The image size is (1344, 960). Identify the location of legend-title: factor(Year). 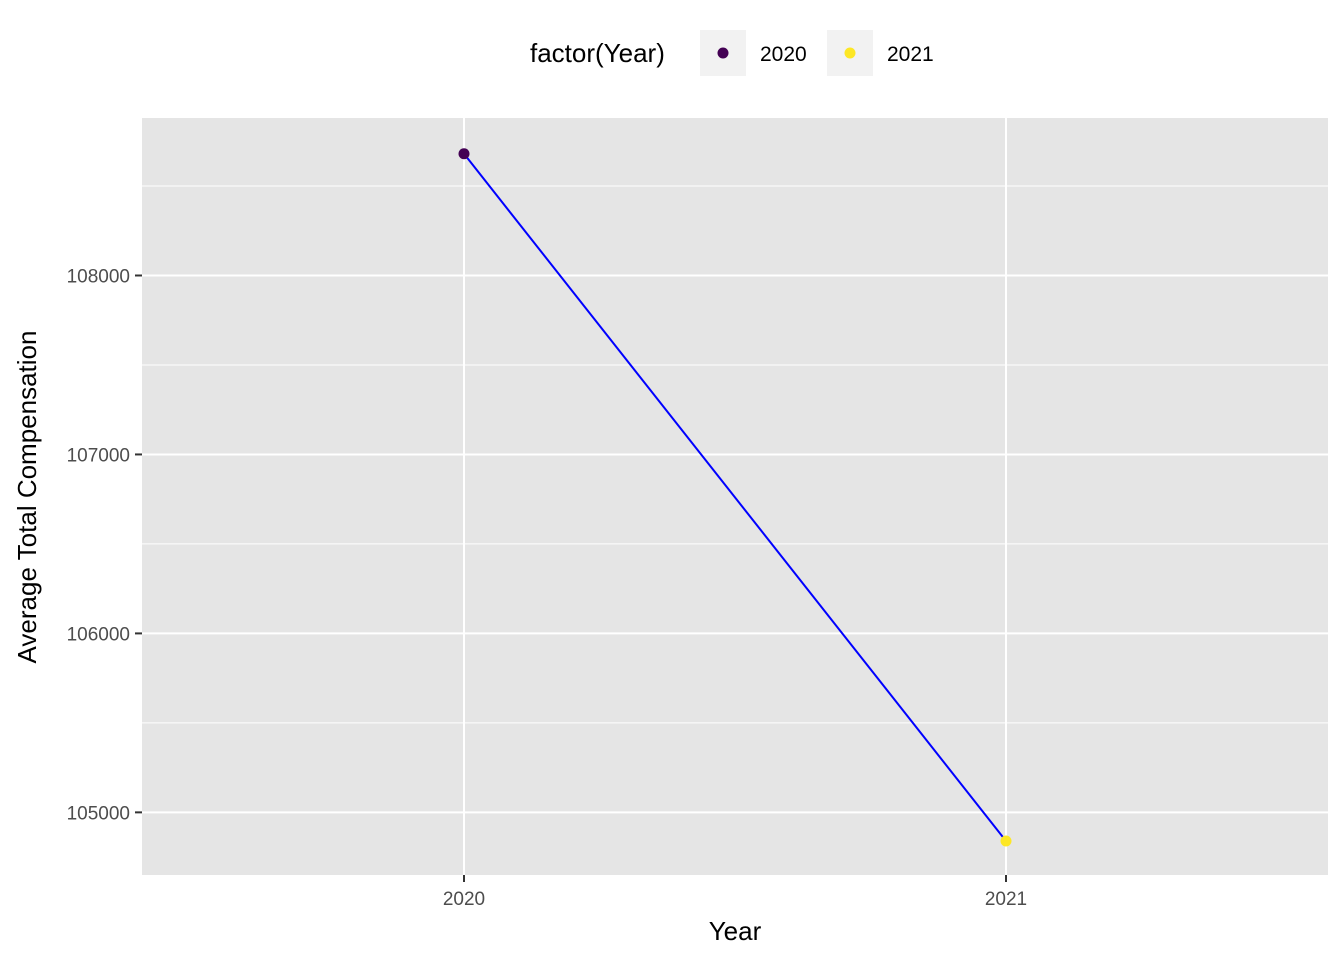
(597, 53).